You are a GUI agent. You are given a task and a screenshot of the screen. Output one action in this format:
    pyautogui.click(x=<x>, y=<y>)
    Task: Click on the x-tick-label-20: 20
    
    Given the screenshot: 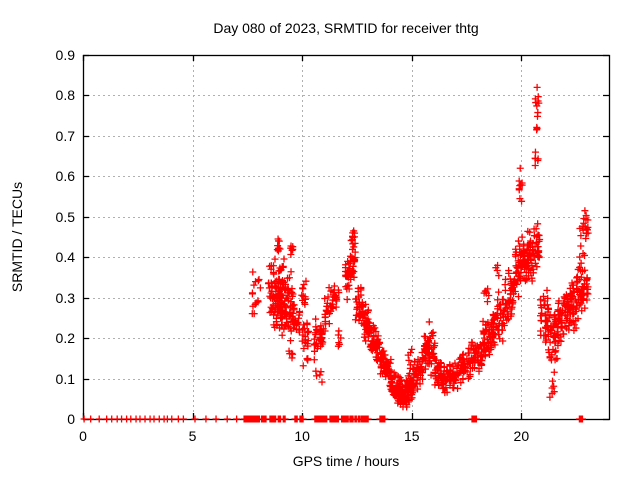 What is the action you would take?
    pyautogui.click(x=521, y=436)
    